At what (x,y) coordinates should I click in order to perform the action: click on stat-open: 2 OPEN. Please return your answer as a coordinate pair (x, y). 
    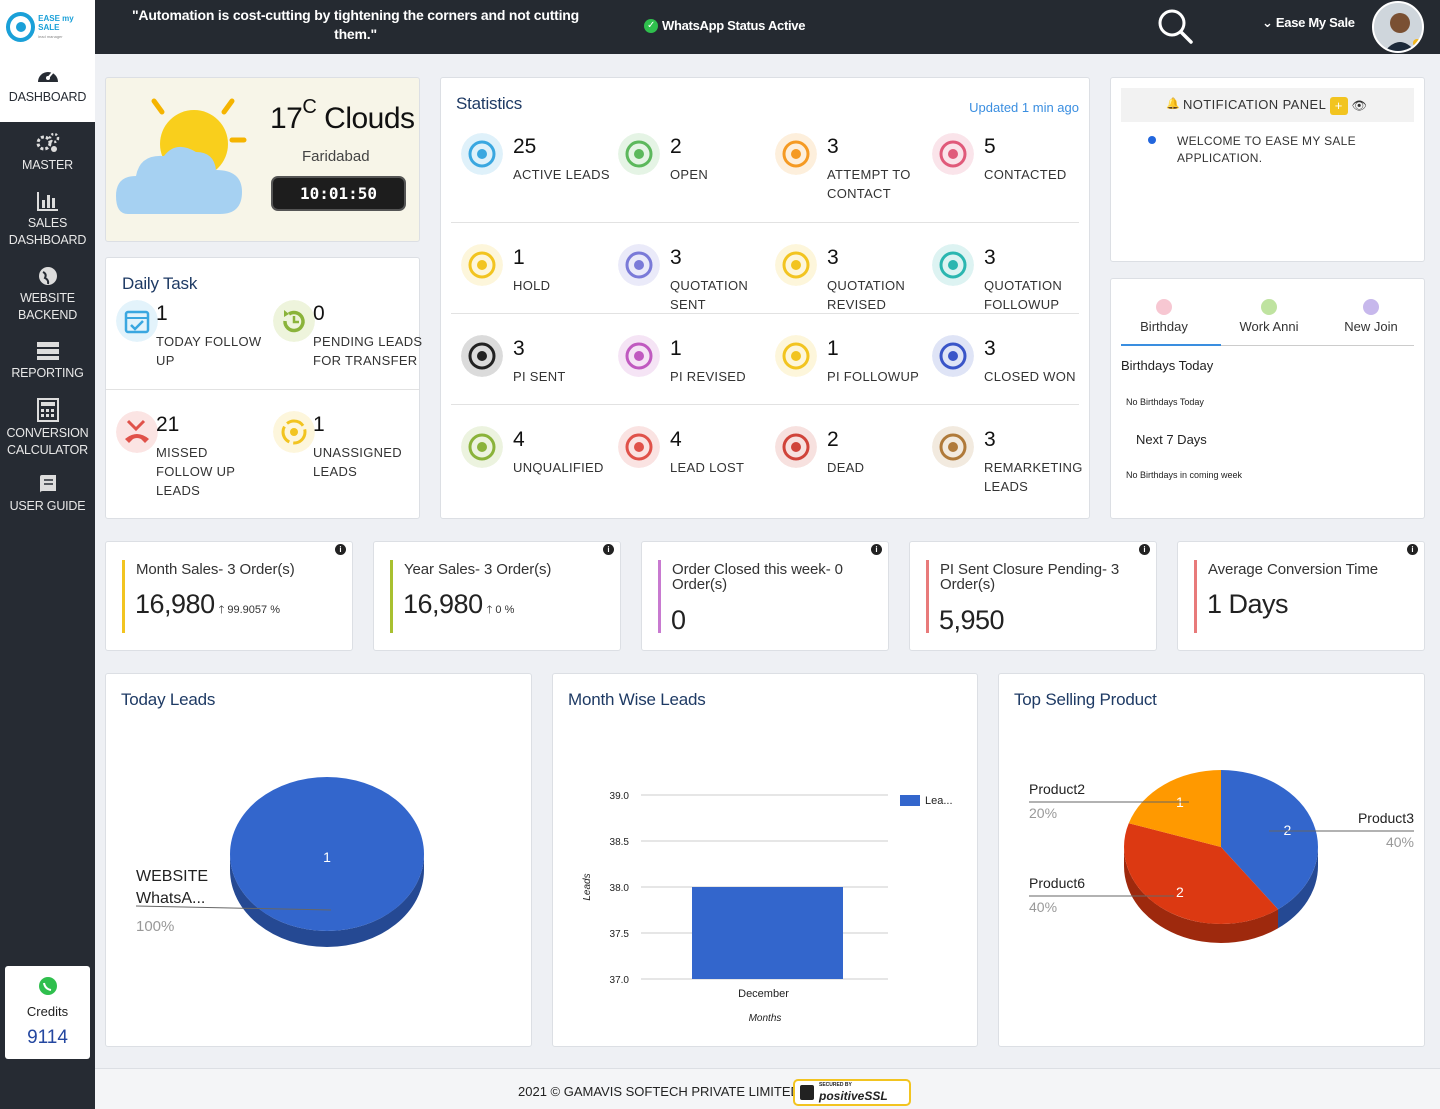
    Looking at the image, I should click on (693, 173).